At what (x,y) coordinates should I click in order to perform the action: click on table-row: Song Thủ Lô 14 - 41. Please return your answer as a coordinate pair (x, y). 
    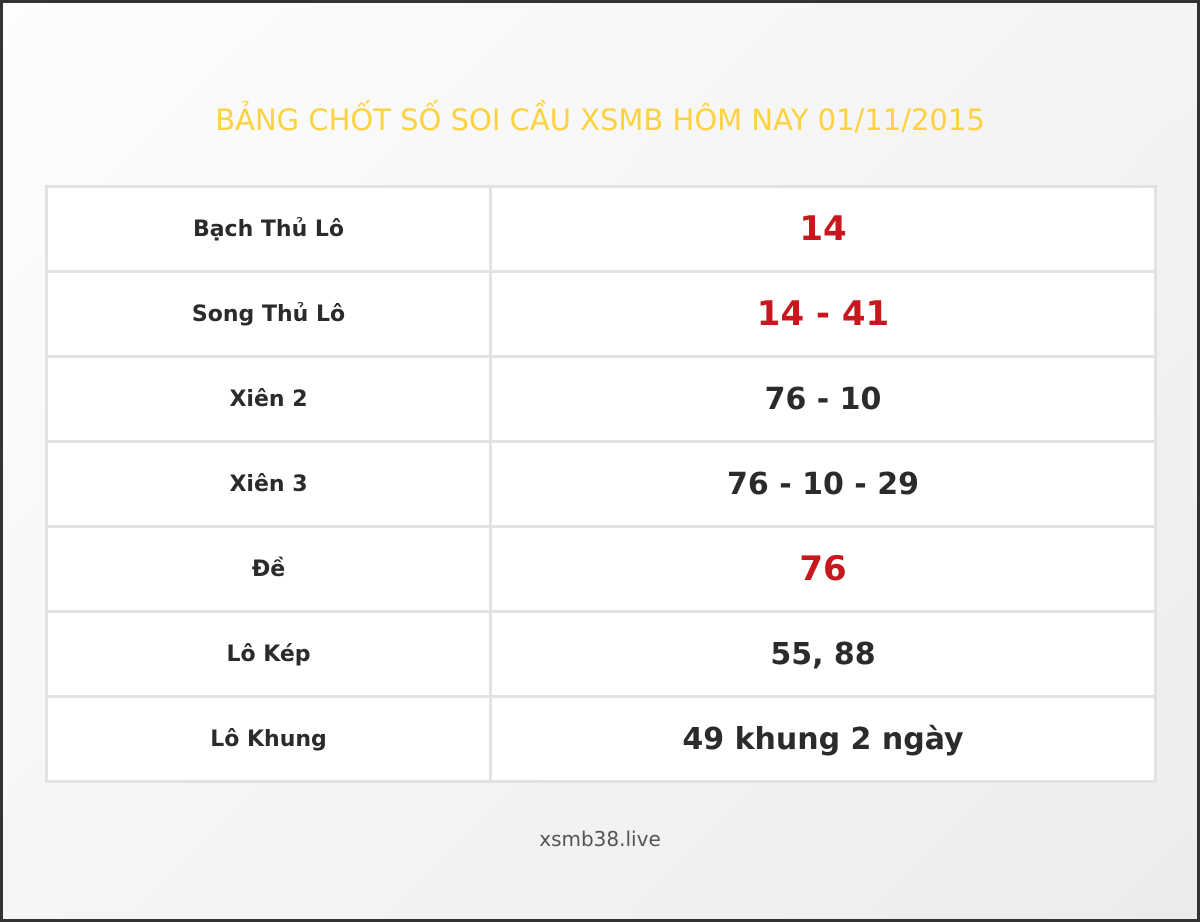
    Looking at the image, I should click on (601, 314).